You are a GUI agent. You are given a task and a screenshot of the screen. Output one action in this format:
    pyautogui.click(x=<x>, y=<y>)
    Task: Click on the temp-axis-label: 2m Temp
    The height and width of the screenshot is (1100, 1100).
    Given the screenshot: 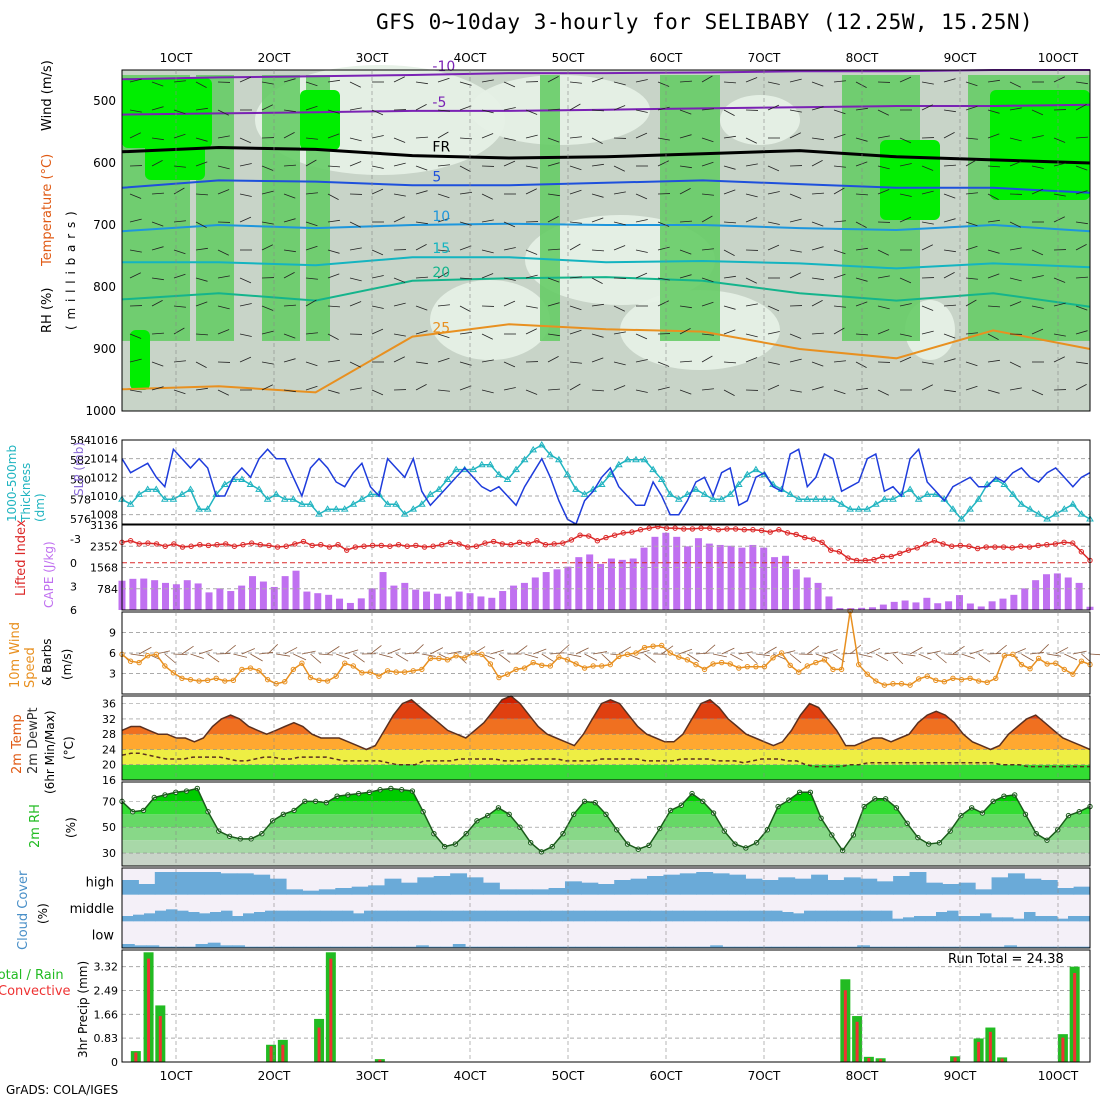 What is the action you would take?
    pyautogui.click(x=17, y=744)
    